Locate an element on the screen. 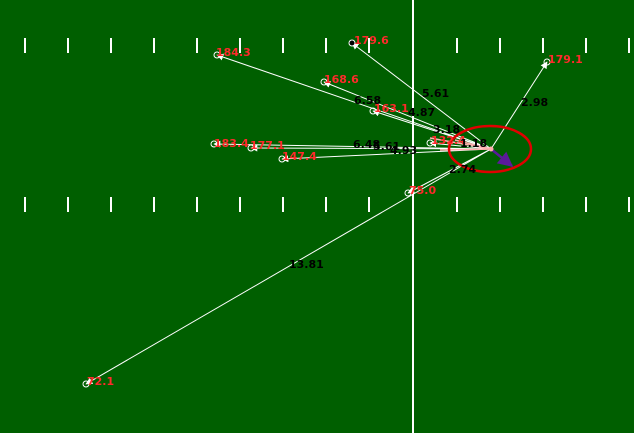 The image size is (634, 433). speed-label-t2: 179.1 is located at coordinates (565, 59).